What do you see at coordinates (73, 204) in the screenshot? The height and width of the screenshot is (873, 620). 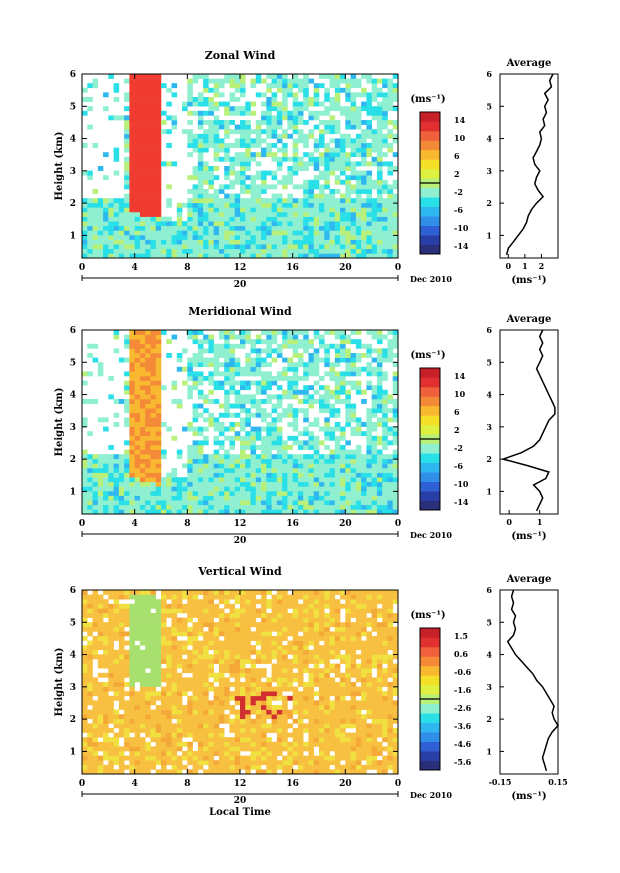 I see `y-tick-label: 2` at bounding box center [73, 204].